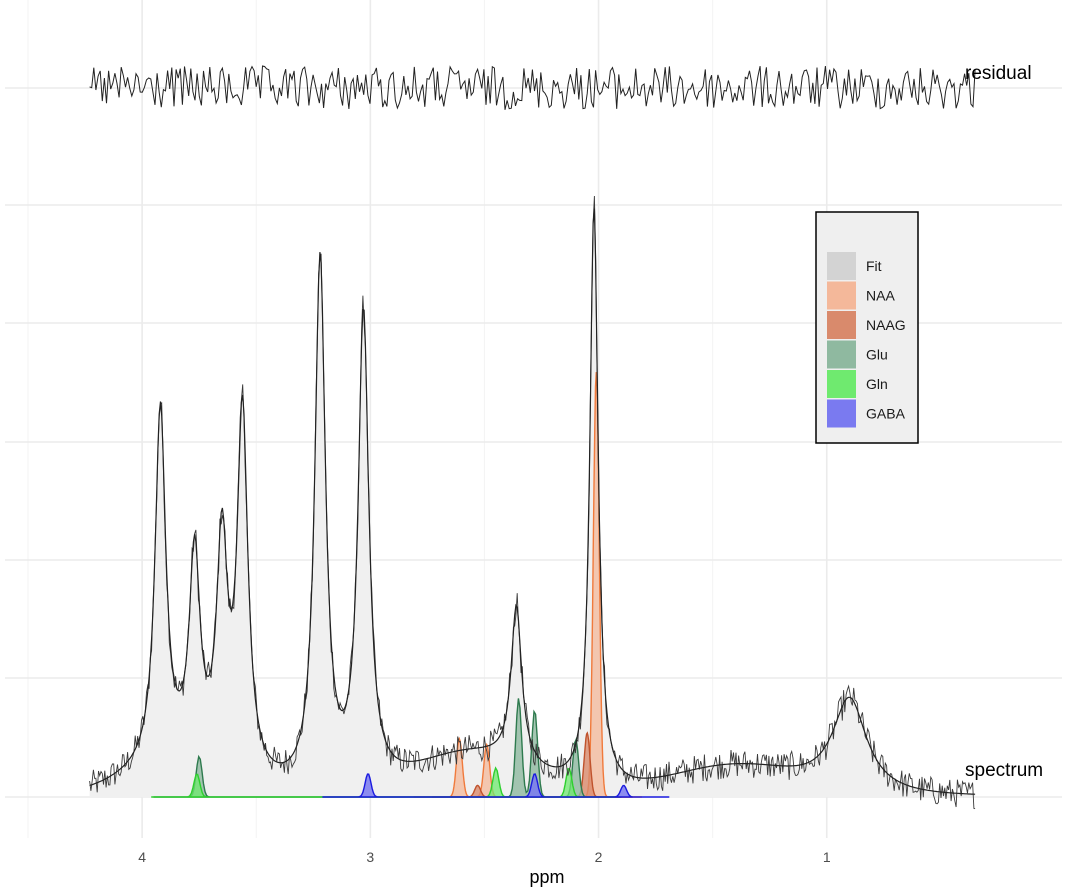  I want to click on metabolite-gaba-area, so click(496, 785).